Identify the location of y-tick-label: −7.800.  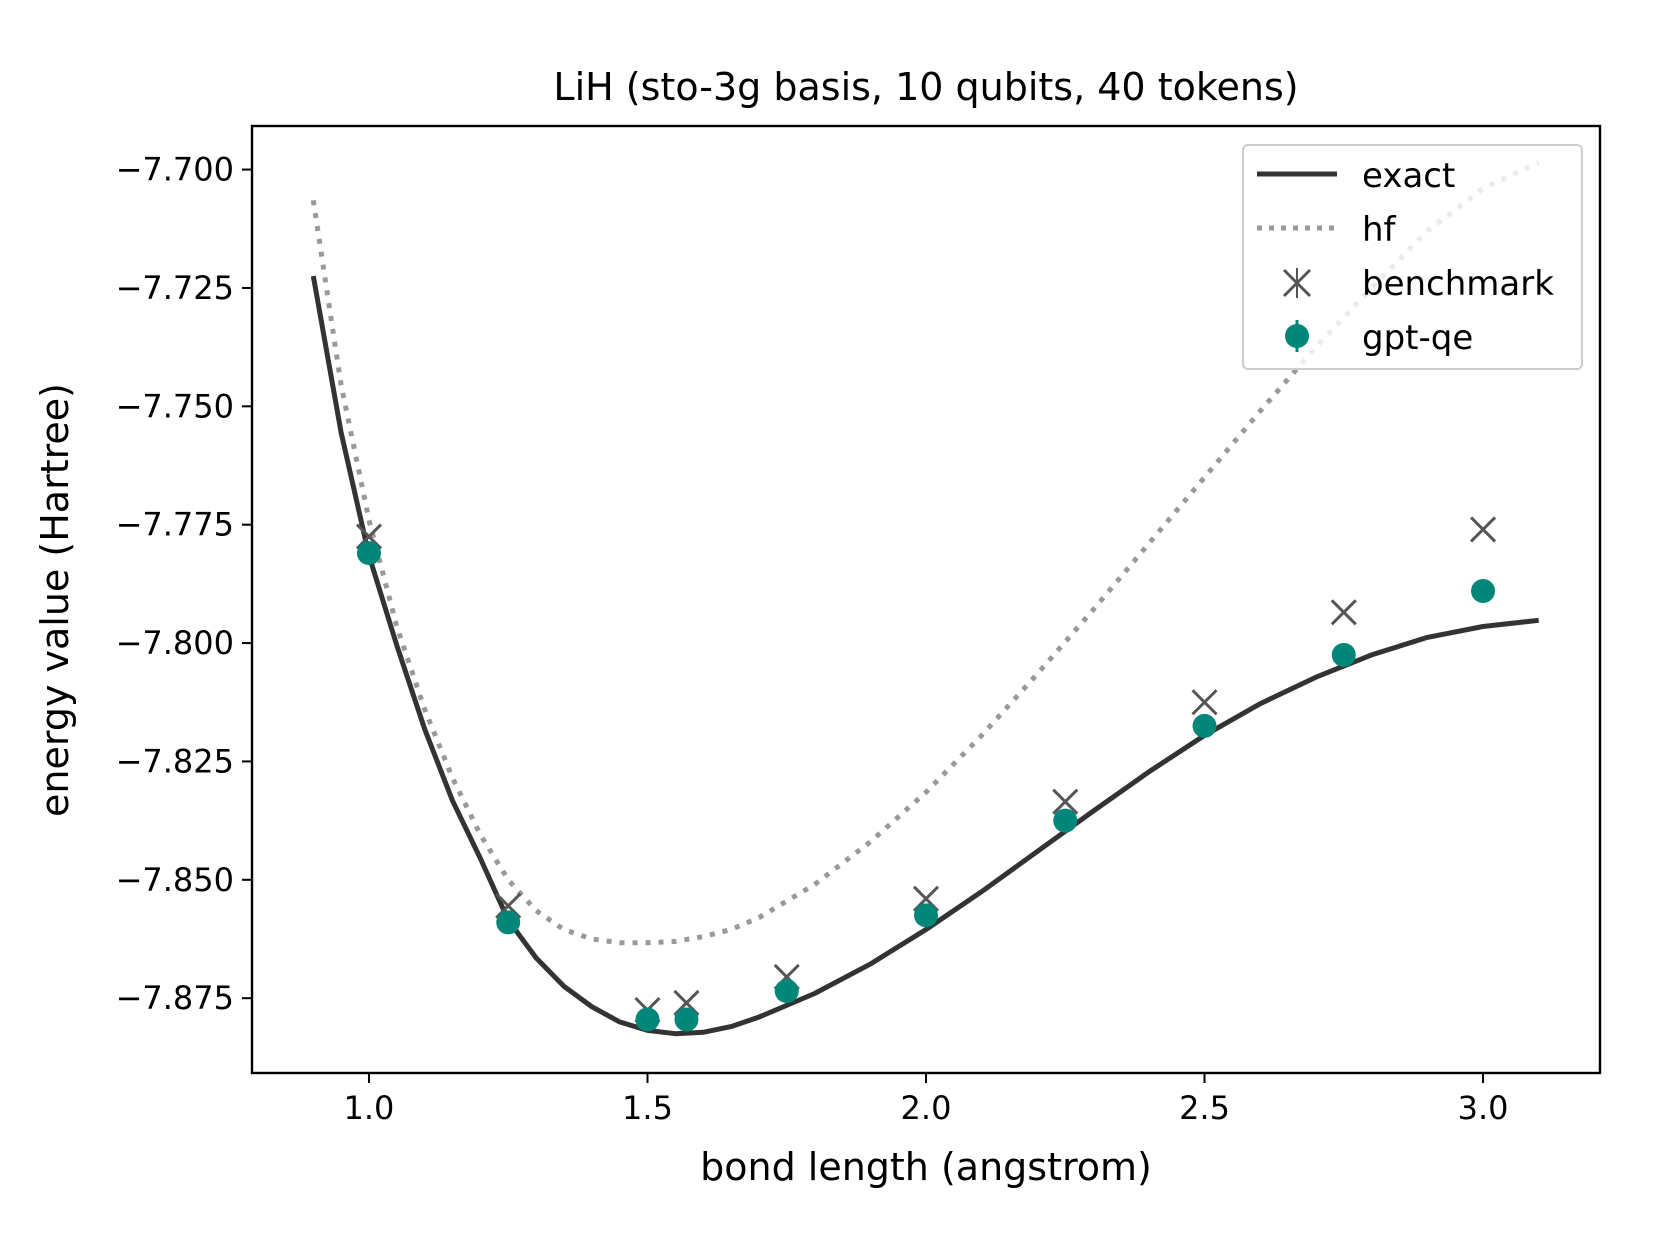
(175, 643).